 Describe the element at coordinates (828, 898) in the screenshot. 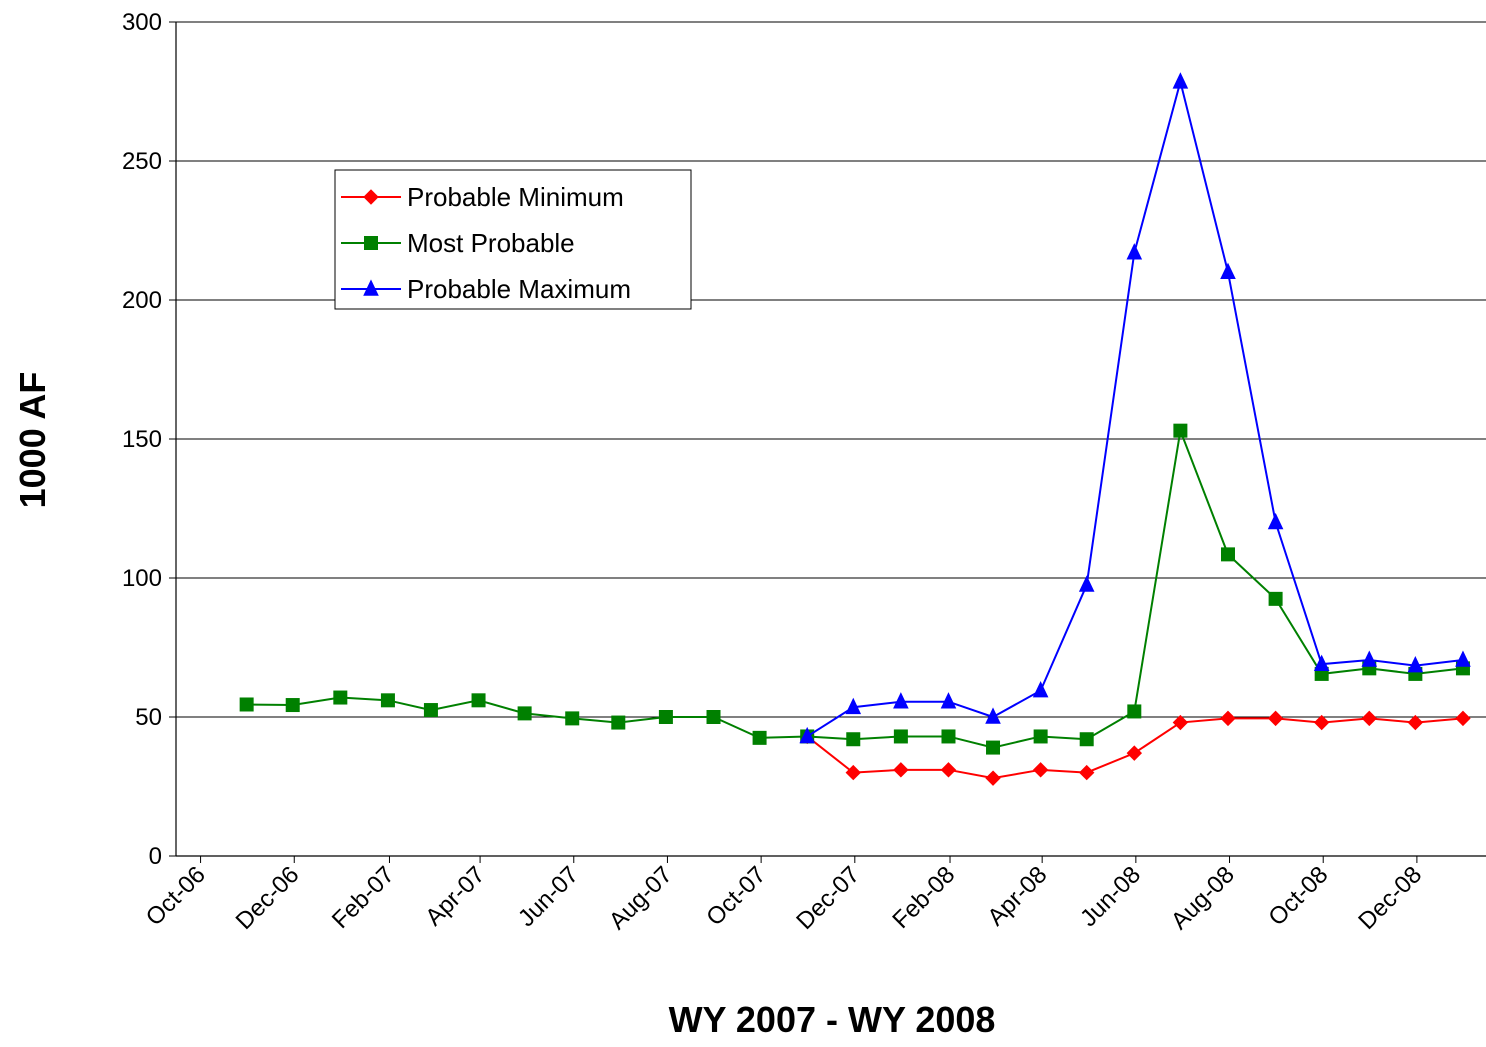

I see `x-tick-label: Dec-07` at that location.